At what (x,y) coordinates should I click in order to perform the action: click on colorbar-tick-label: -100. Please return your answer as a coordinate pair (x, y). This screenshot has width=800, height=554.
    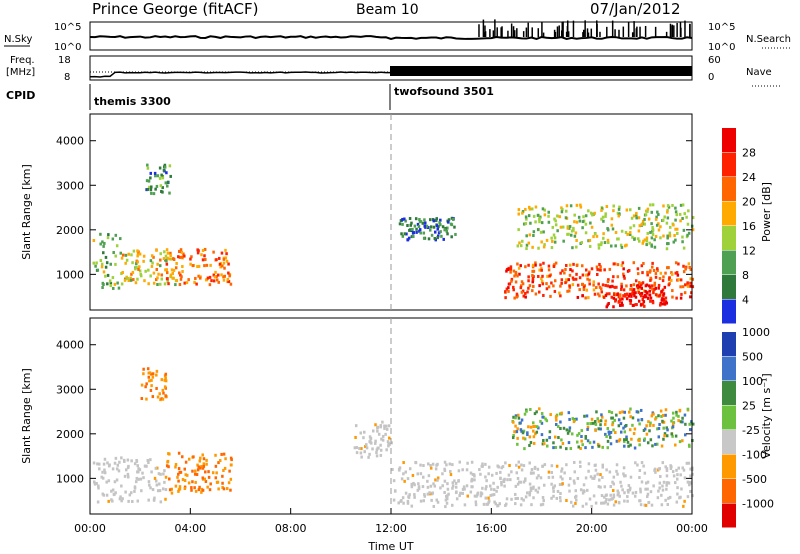
    Looking at the image, I should click on (754, 455).